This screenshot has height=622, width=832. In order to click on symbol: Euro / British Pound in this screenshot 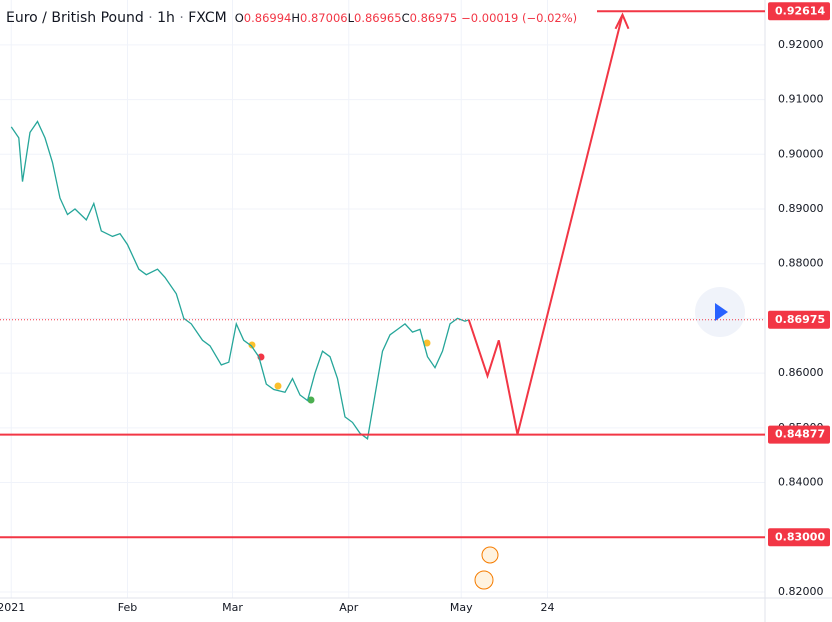, I will do `click(75, 18)`.